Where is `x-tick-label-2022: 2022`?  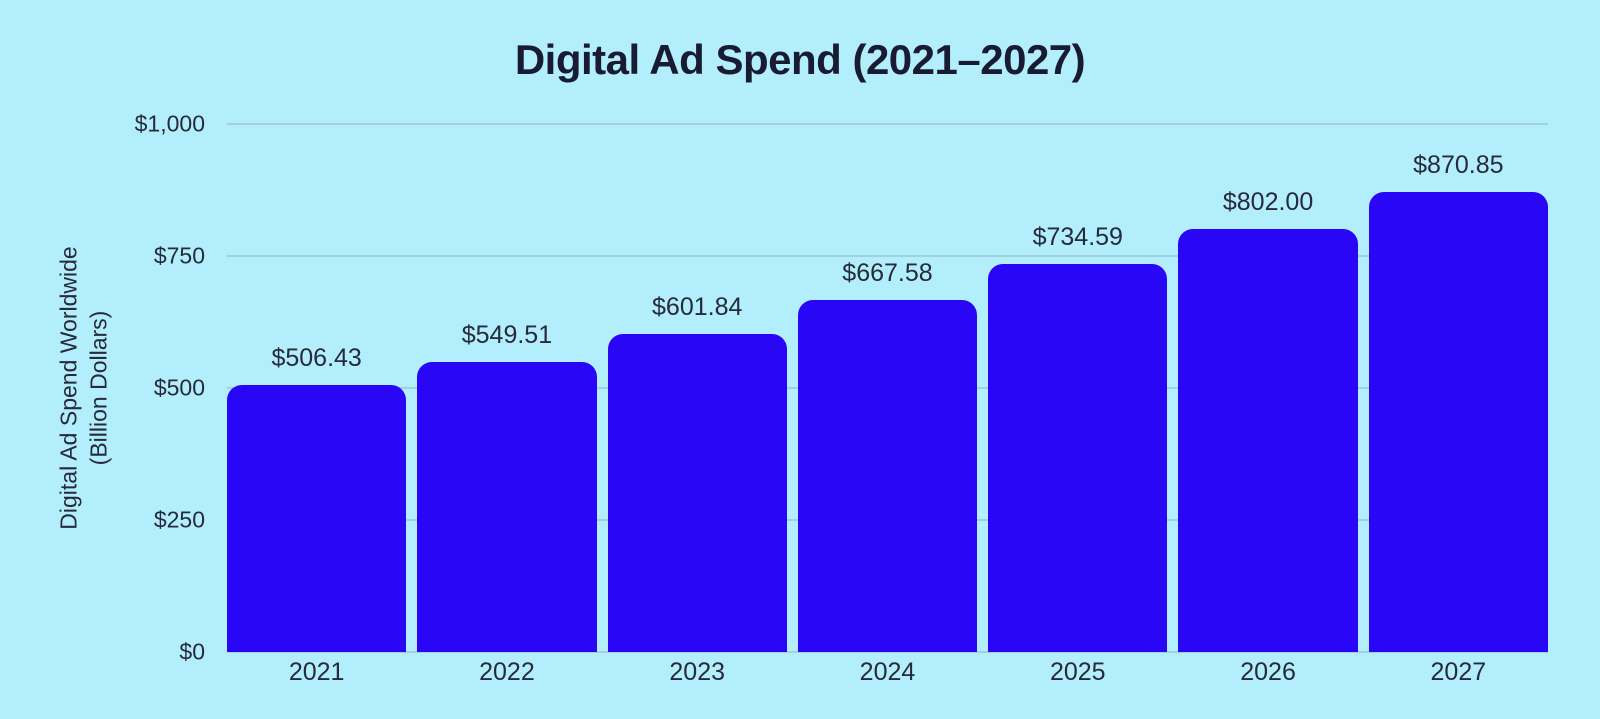 x-tick-label-2022: 2022 is located at coordinates (507, 672).